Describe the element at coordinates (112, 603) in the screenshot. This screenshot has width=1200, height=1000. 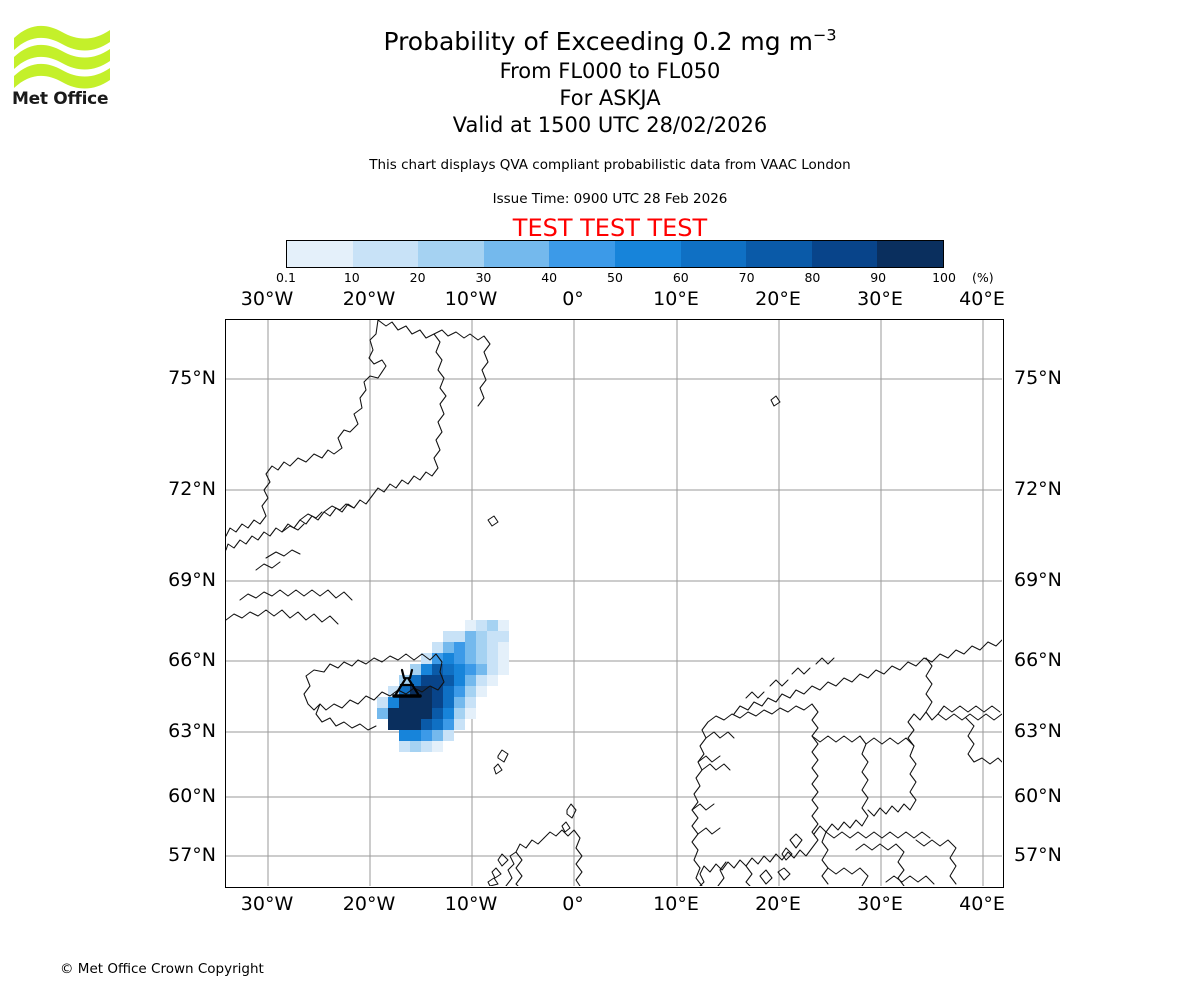
I see `latitude-axis-left: 75°N 72°N 69°N 66°N 63°N 60°N 57°N` at that location.